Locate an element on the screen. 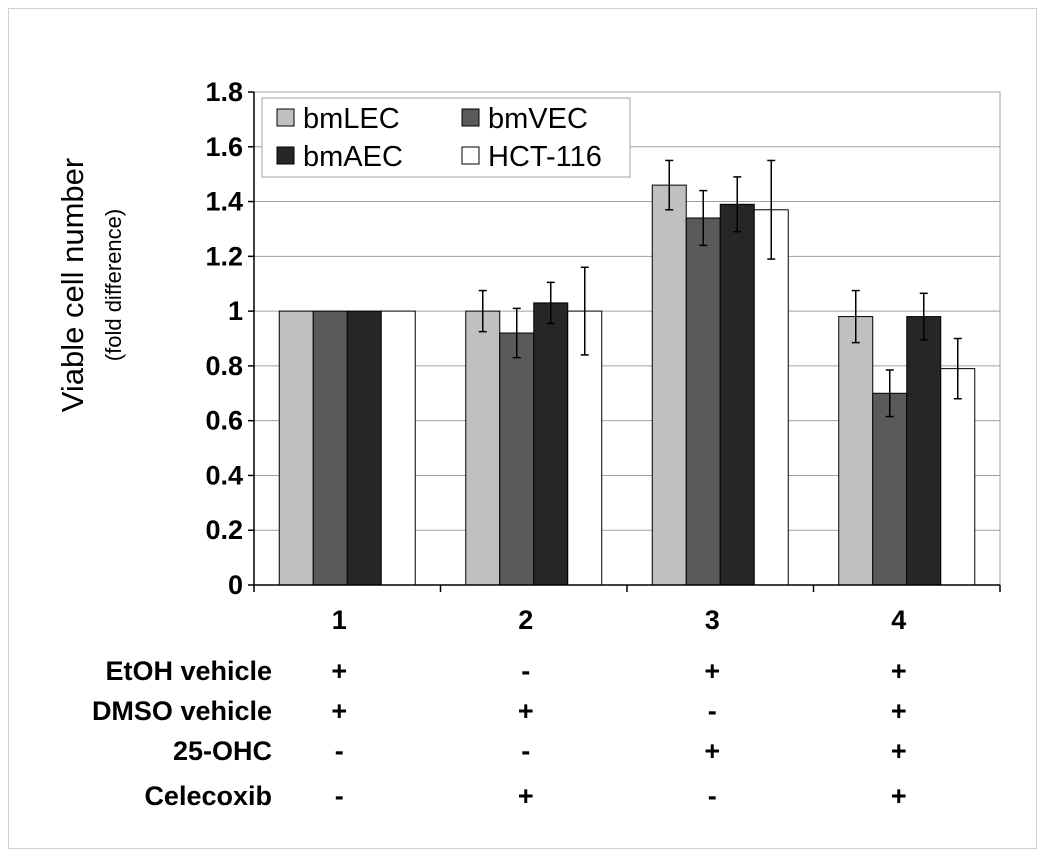 The height and width of the screenshot is (857, 1045). legend-swatch-bmlec is located at coordinates (285, 117).